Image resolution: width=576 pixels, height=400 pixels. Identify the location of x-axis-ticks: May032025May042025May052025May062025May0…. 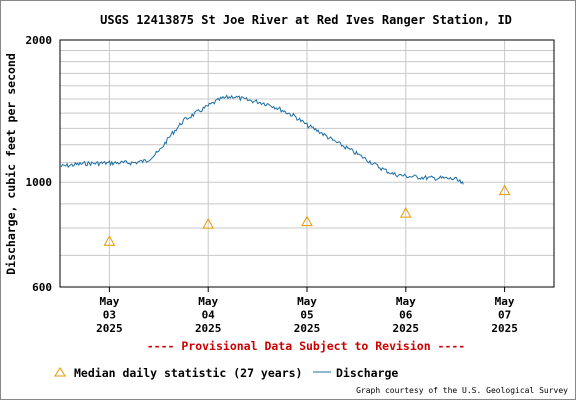
(307, 311).